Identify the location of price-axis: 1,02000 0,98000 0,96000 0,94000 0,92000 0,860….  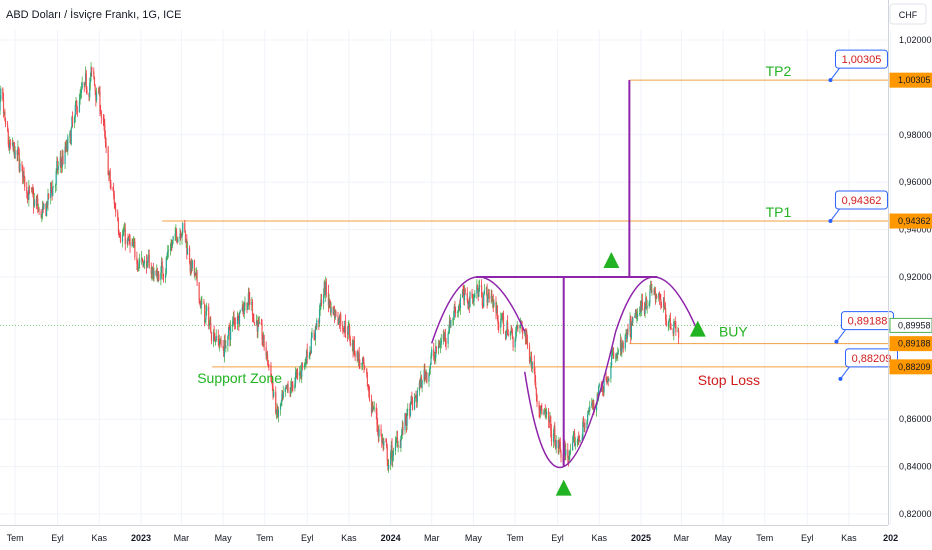
(915, 277).